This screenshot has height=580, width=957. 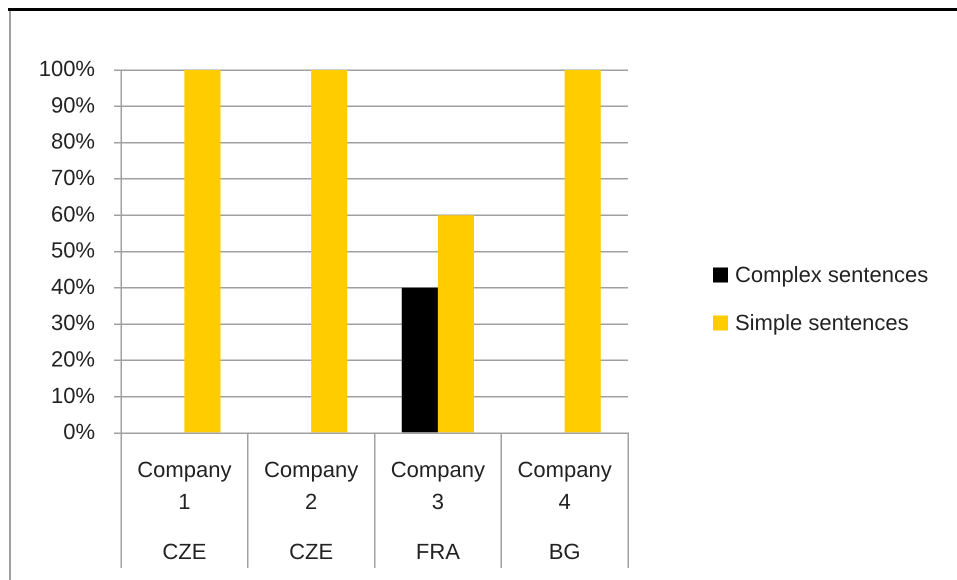 What do you see at coordinates (72, 213) in the screenshot?
I see `y-tick-label: 60%` at bounding box center [72, 213].